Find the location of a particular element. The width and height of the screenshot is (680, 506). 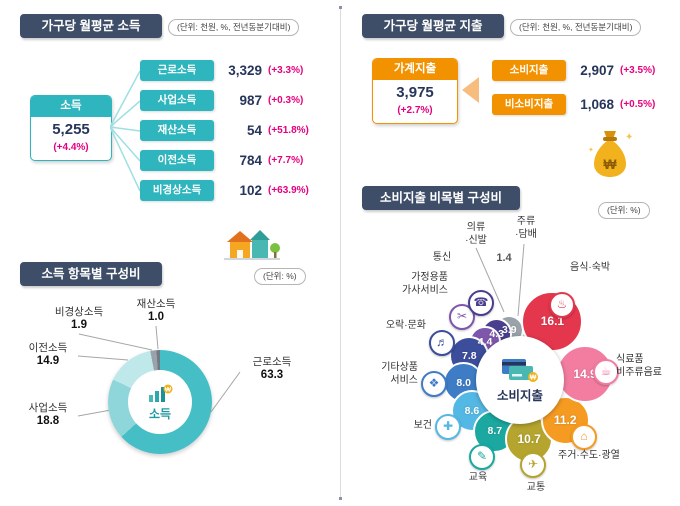

expenditure-total-value: 3,975 is located at coordinates (415, 92).